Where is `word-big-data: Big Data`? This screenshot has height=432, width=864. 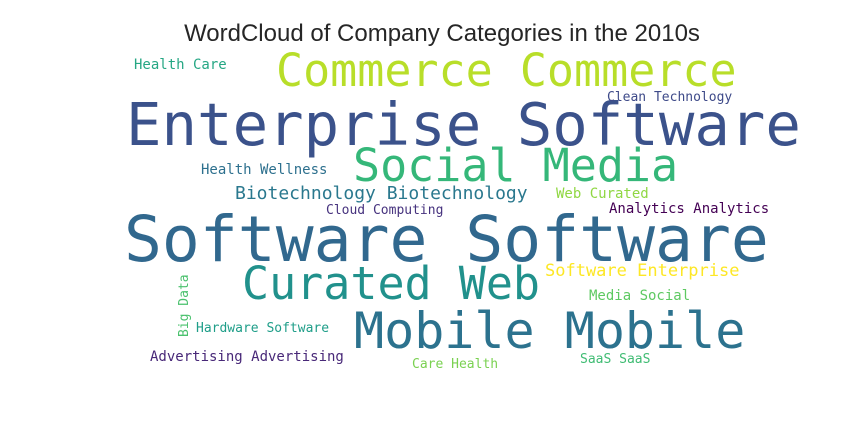 word-big-data: Big Data is located at coordinates (184, 305).